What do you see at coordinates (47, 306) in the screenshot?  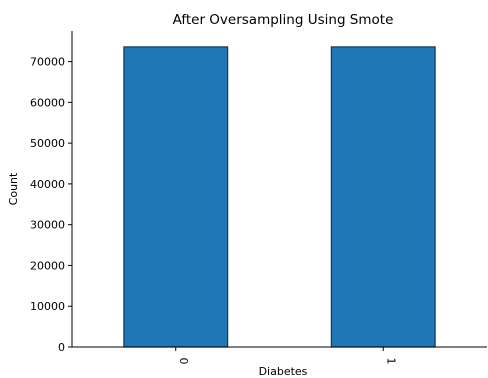 I see `y-tick-label: 10000` at bounding box center [47, 306].